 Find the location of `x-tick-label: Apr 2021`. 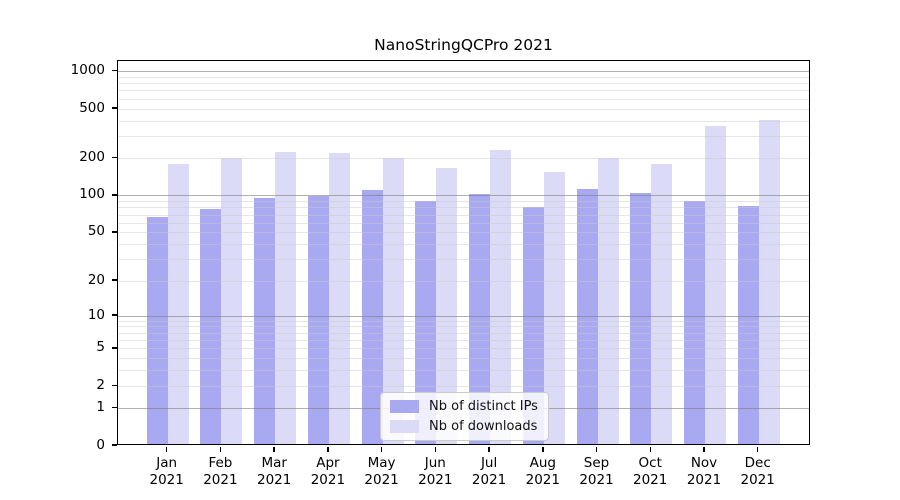

x-tick-label: Apr 2021 is located at coordinates (328, 471).